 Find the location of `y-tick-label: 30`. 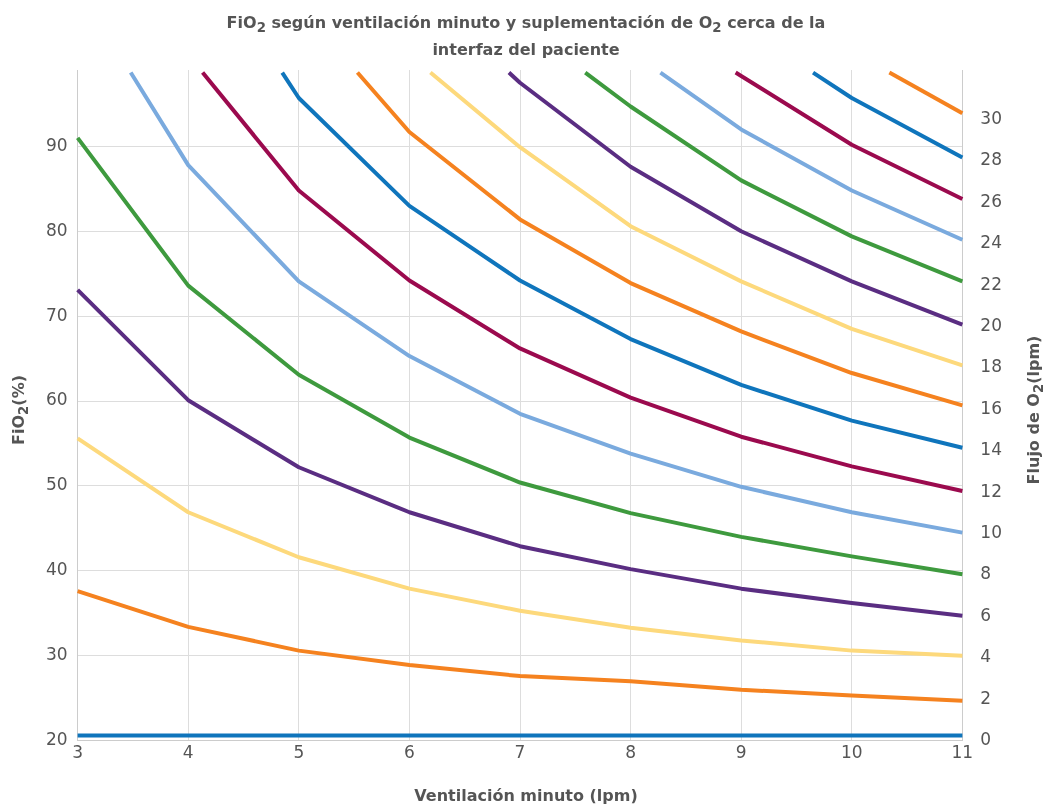

y-tick-label: 30 is located at coordinates (56, 654).